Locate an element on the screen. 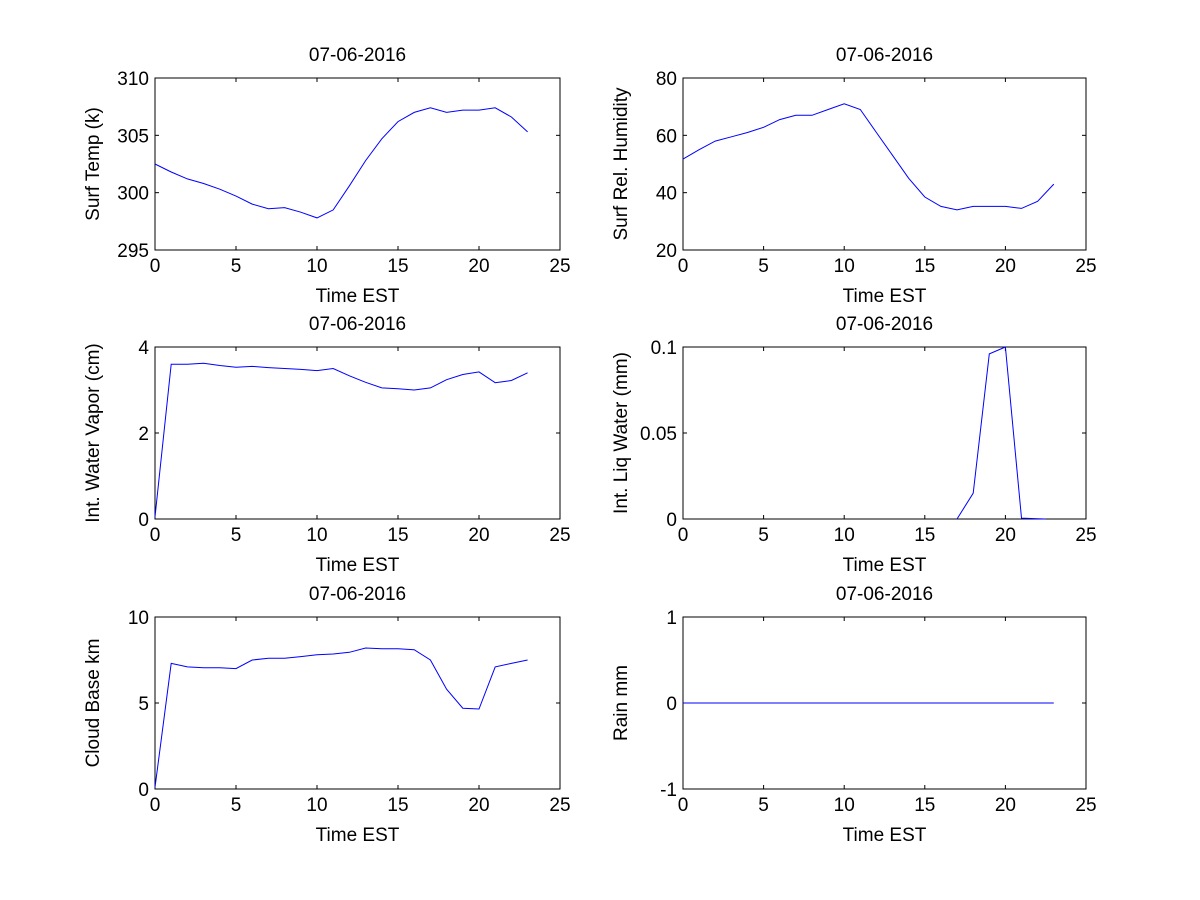 This screenshot has height=900, width=1200. y-tick-label: 0.05 is located at coordinates (658, 434).